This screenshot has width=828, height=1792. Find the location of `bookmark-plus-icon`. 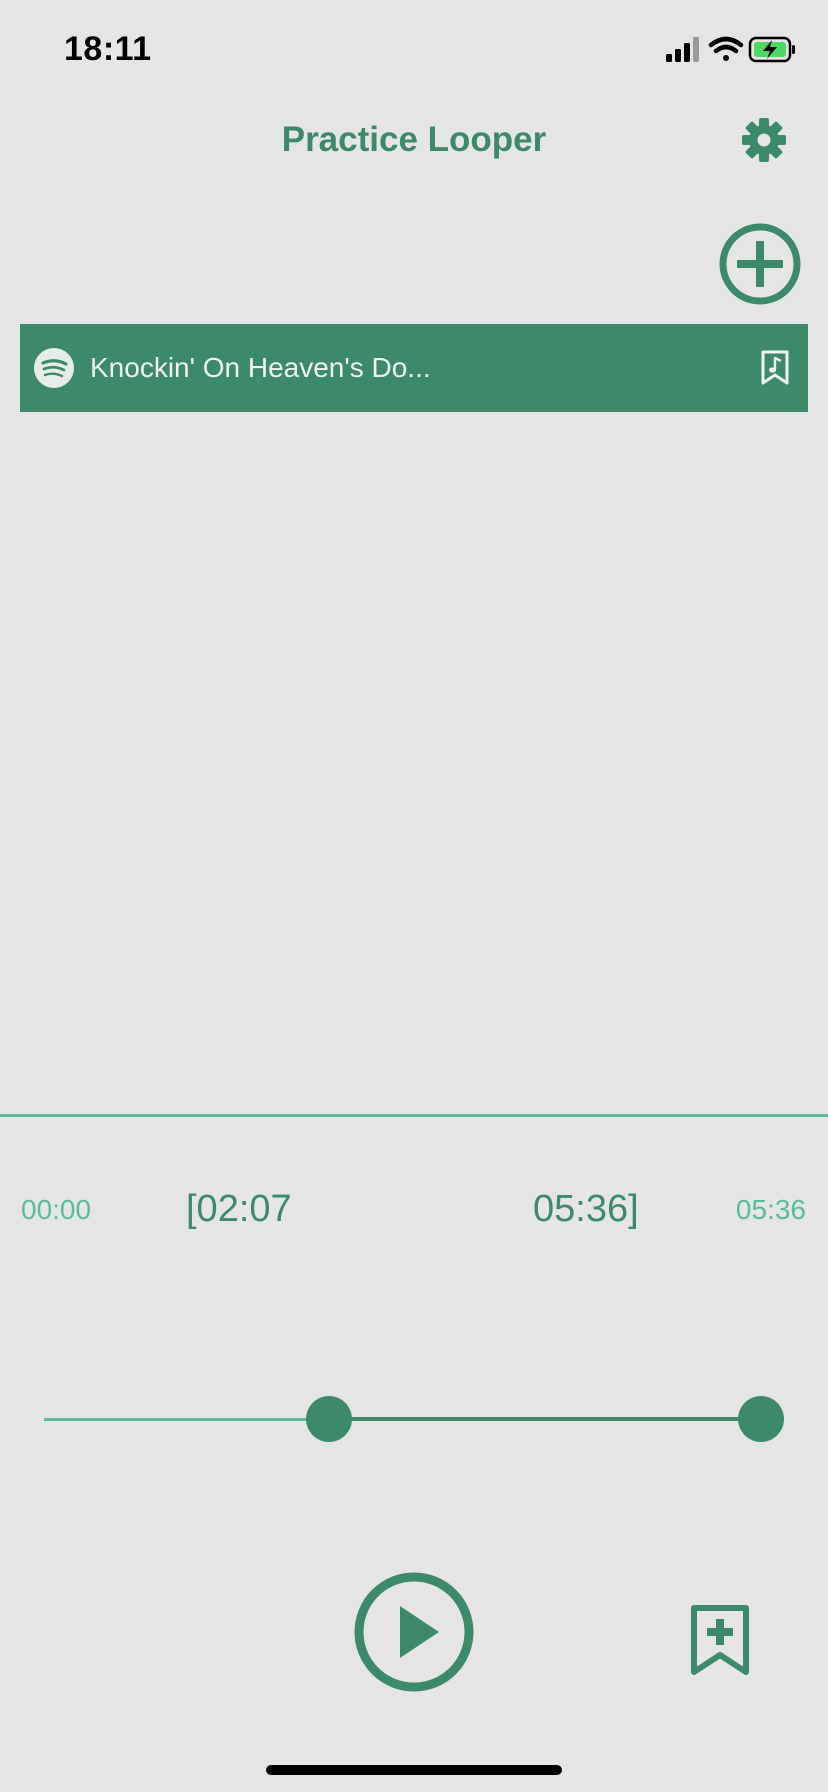

bookmark-plus-icon is located at coordinates (720, 1640).